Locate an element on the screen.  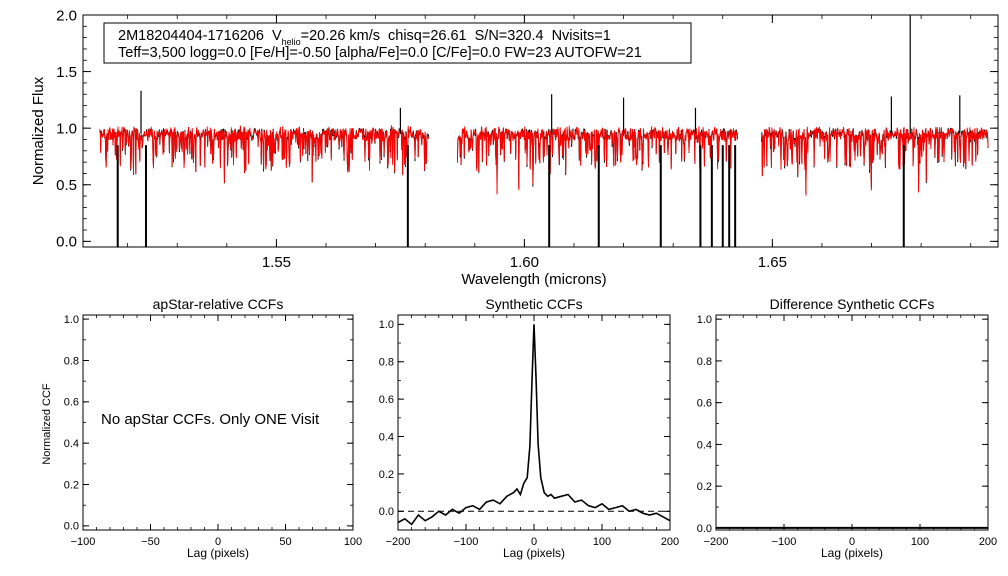
difference-ticks: −200 −100 0 100 200 0.0 0.2 0.4 0.6 0.8 1.0 is located at coordinates (847, 431).